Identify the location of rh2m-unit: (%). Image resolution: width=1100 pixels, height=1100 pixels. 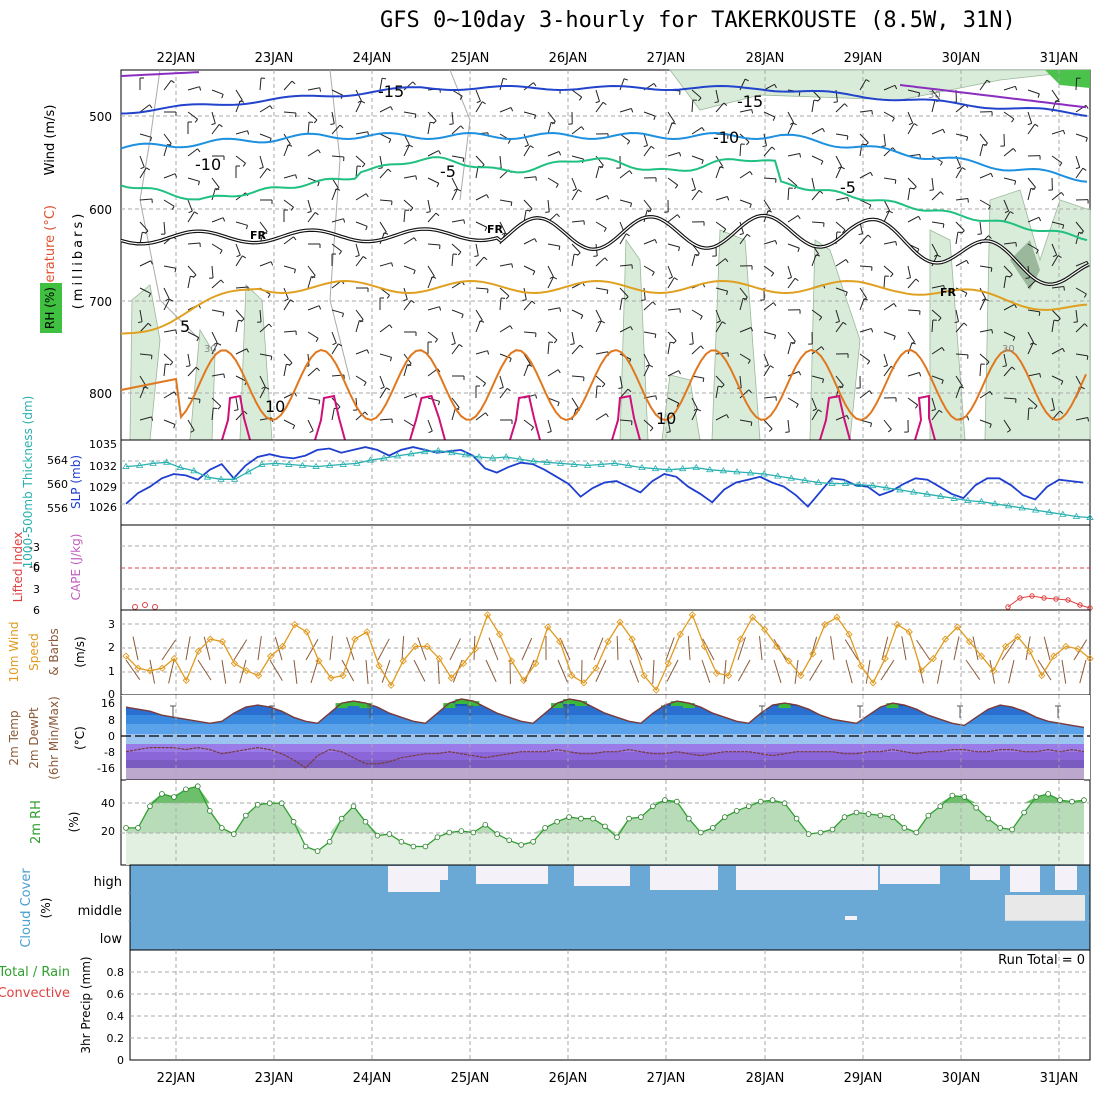
(74, 822).